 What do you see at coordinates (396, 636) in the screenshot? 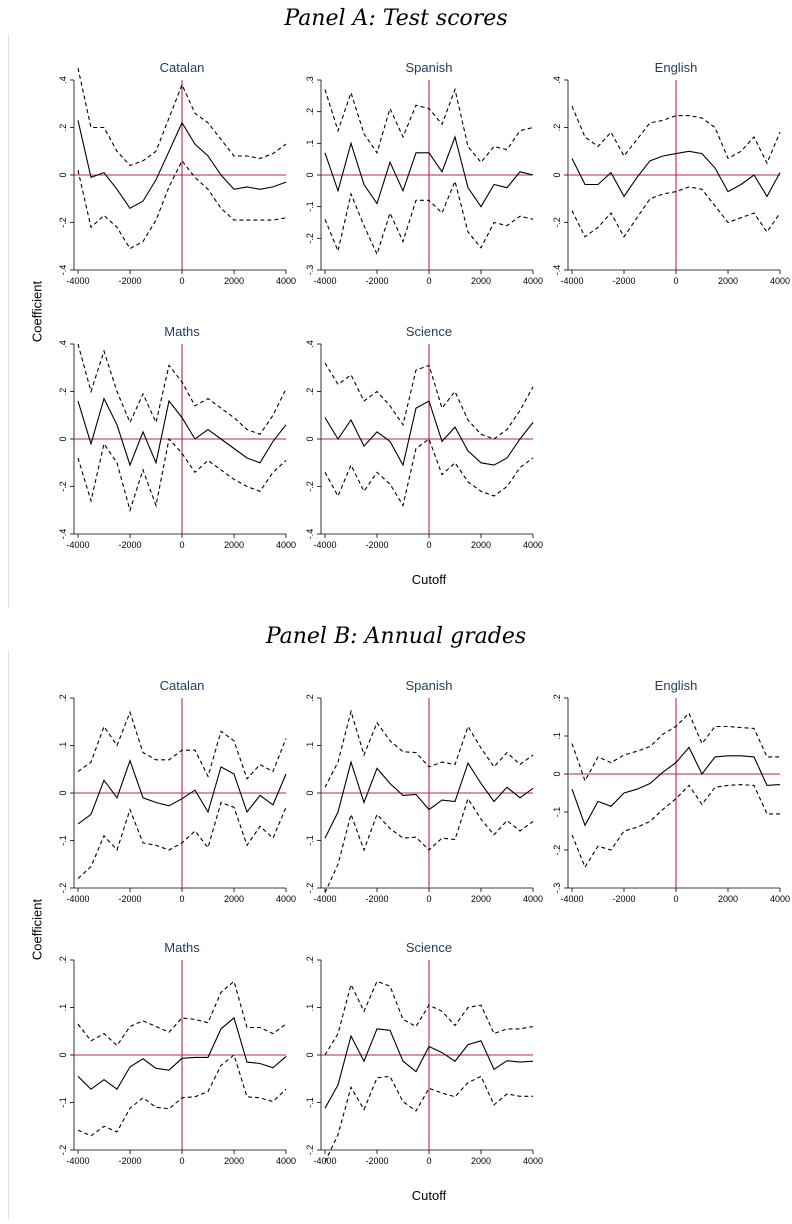
I see `panel-b-title: Panel B: Annual grades` at bounding box center [396, 636].